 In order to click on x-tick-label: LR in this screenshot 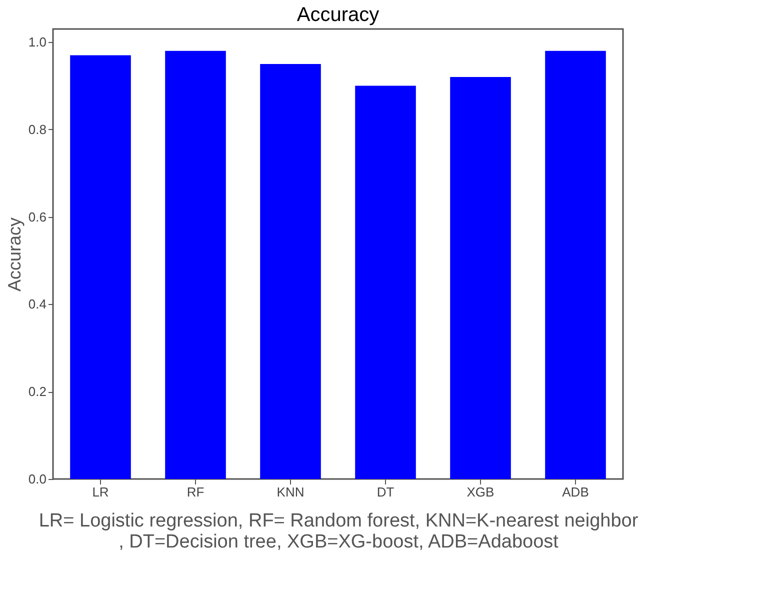, I will do `click(100, 492)`.